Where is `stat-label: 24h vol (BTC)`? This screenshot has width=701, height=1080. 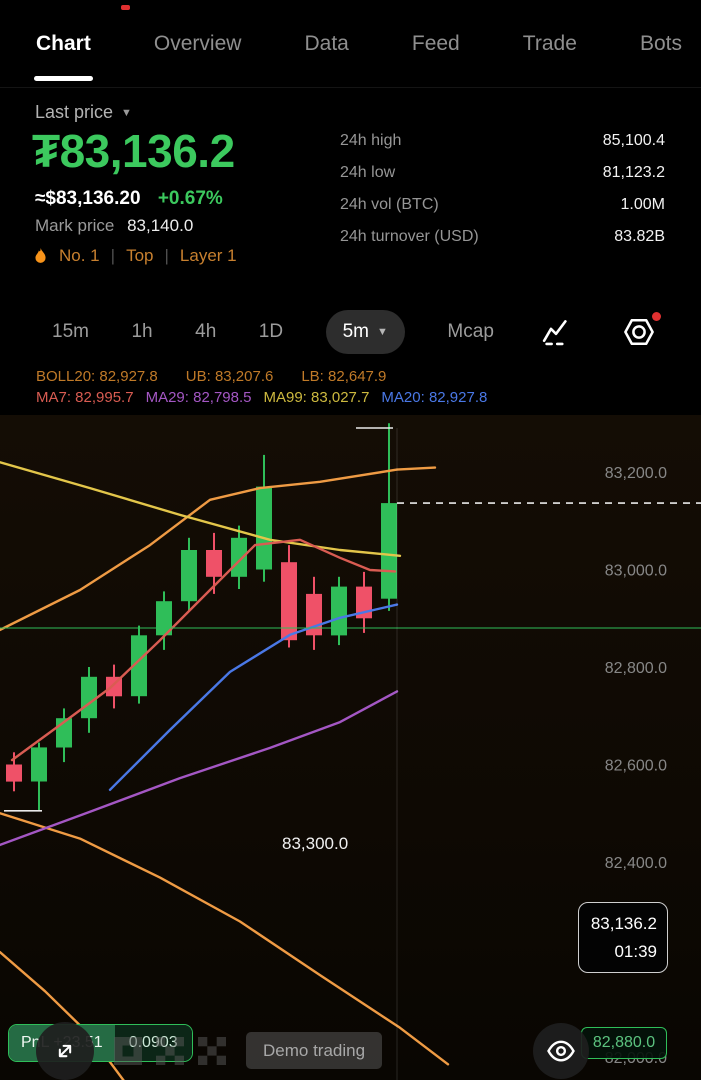 stat-label: 24h vol (BTC) is located at coordinates (389, 204).